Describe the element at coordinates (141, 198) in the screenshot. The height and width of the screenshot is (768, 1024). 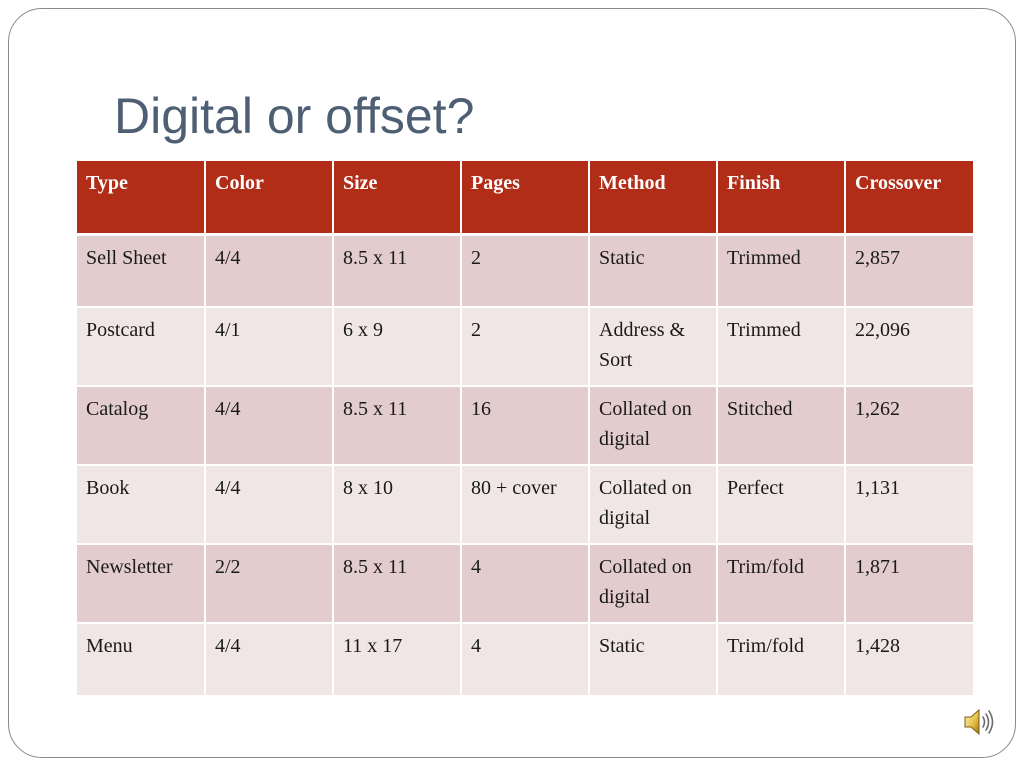
I see `column-header-type: Type` at that location.